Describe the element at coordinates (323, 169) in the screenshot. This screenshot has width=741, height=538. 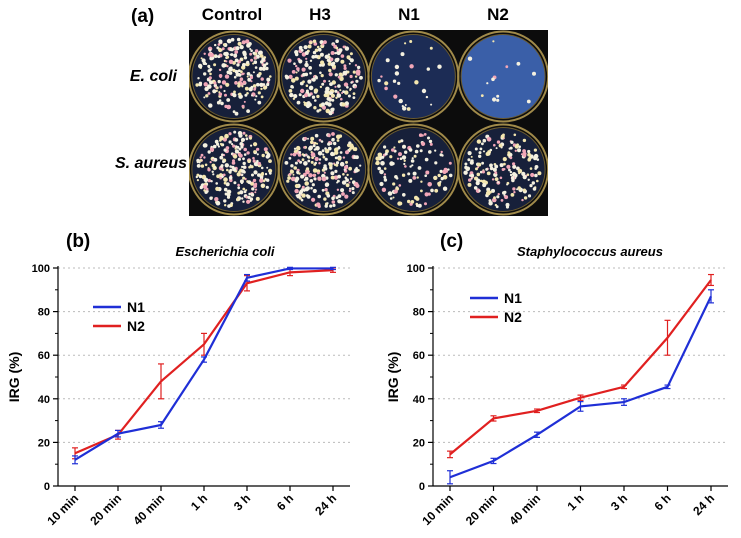
I see `petri-dish-saureus-h3` at that location.